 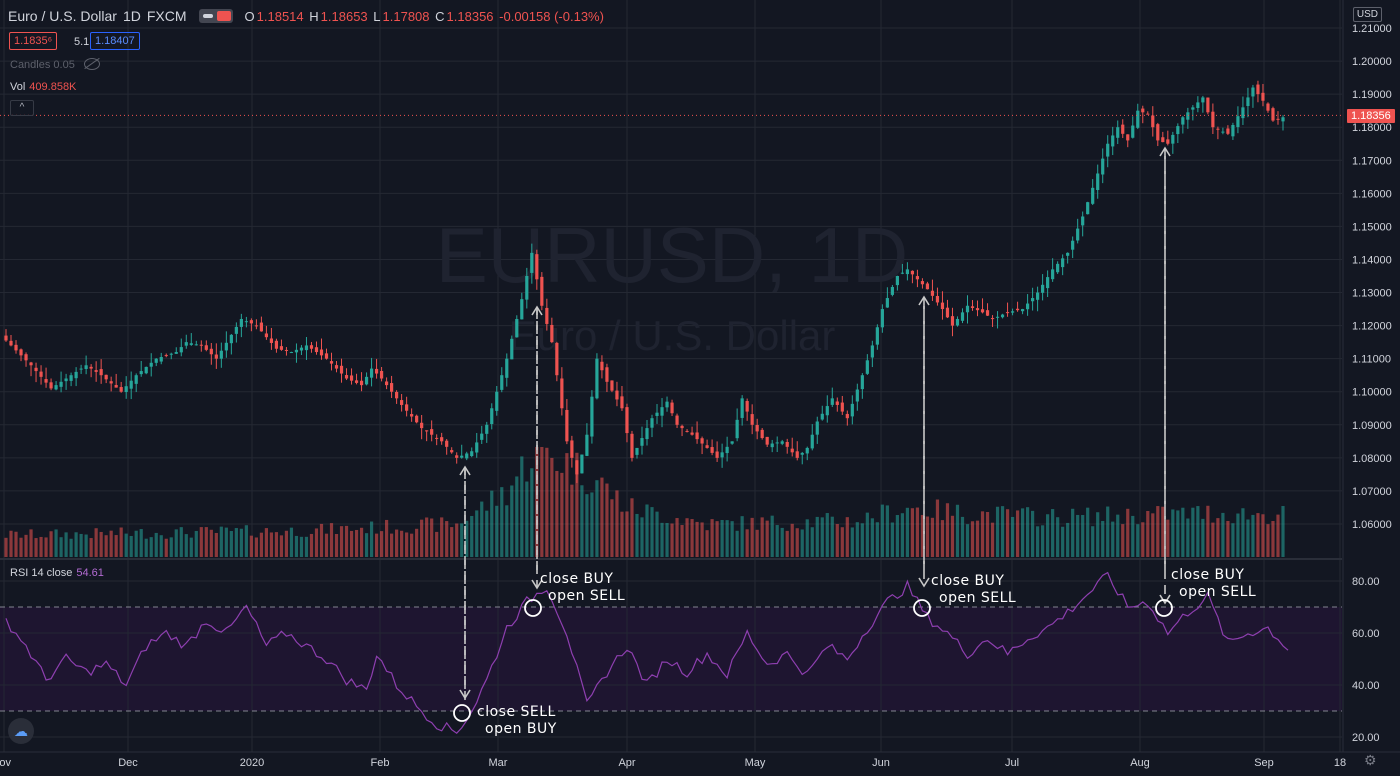 What do you see at coordinates (57, 573) in the screenshot?
I see `rsi-legend: RSI 14 close 54.61` at bounding box center [57, 573].